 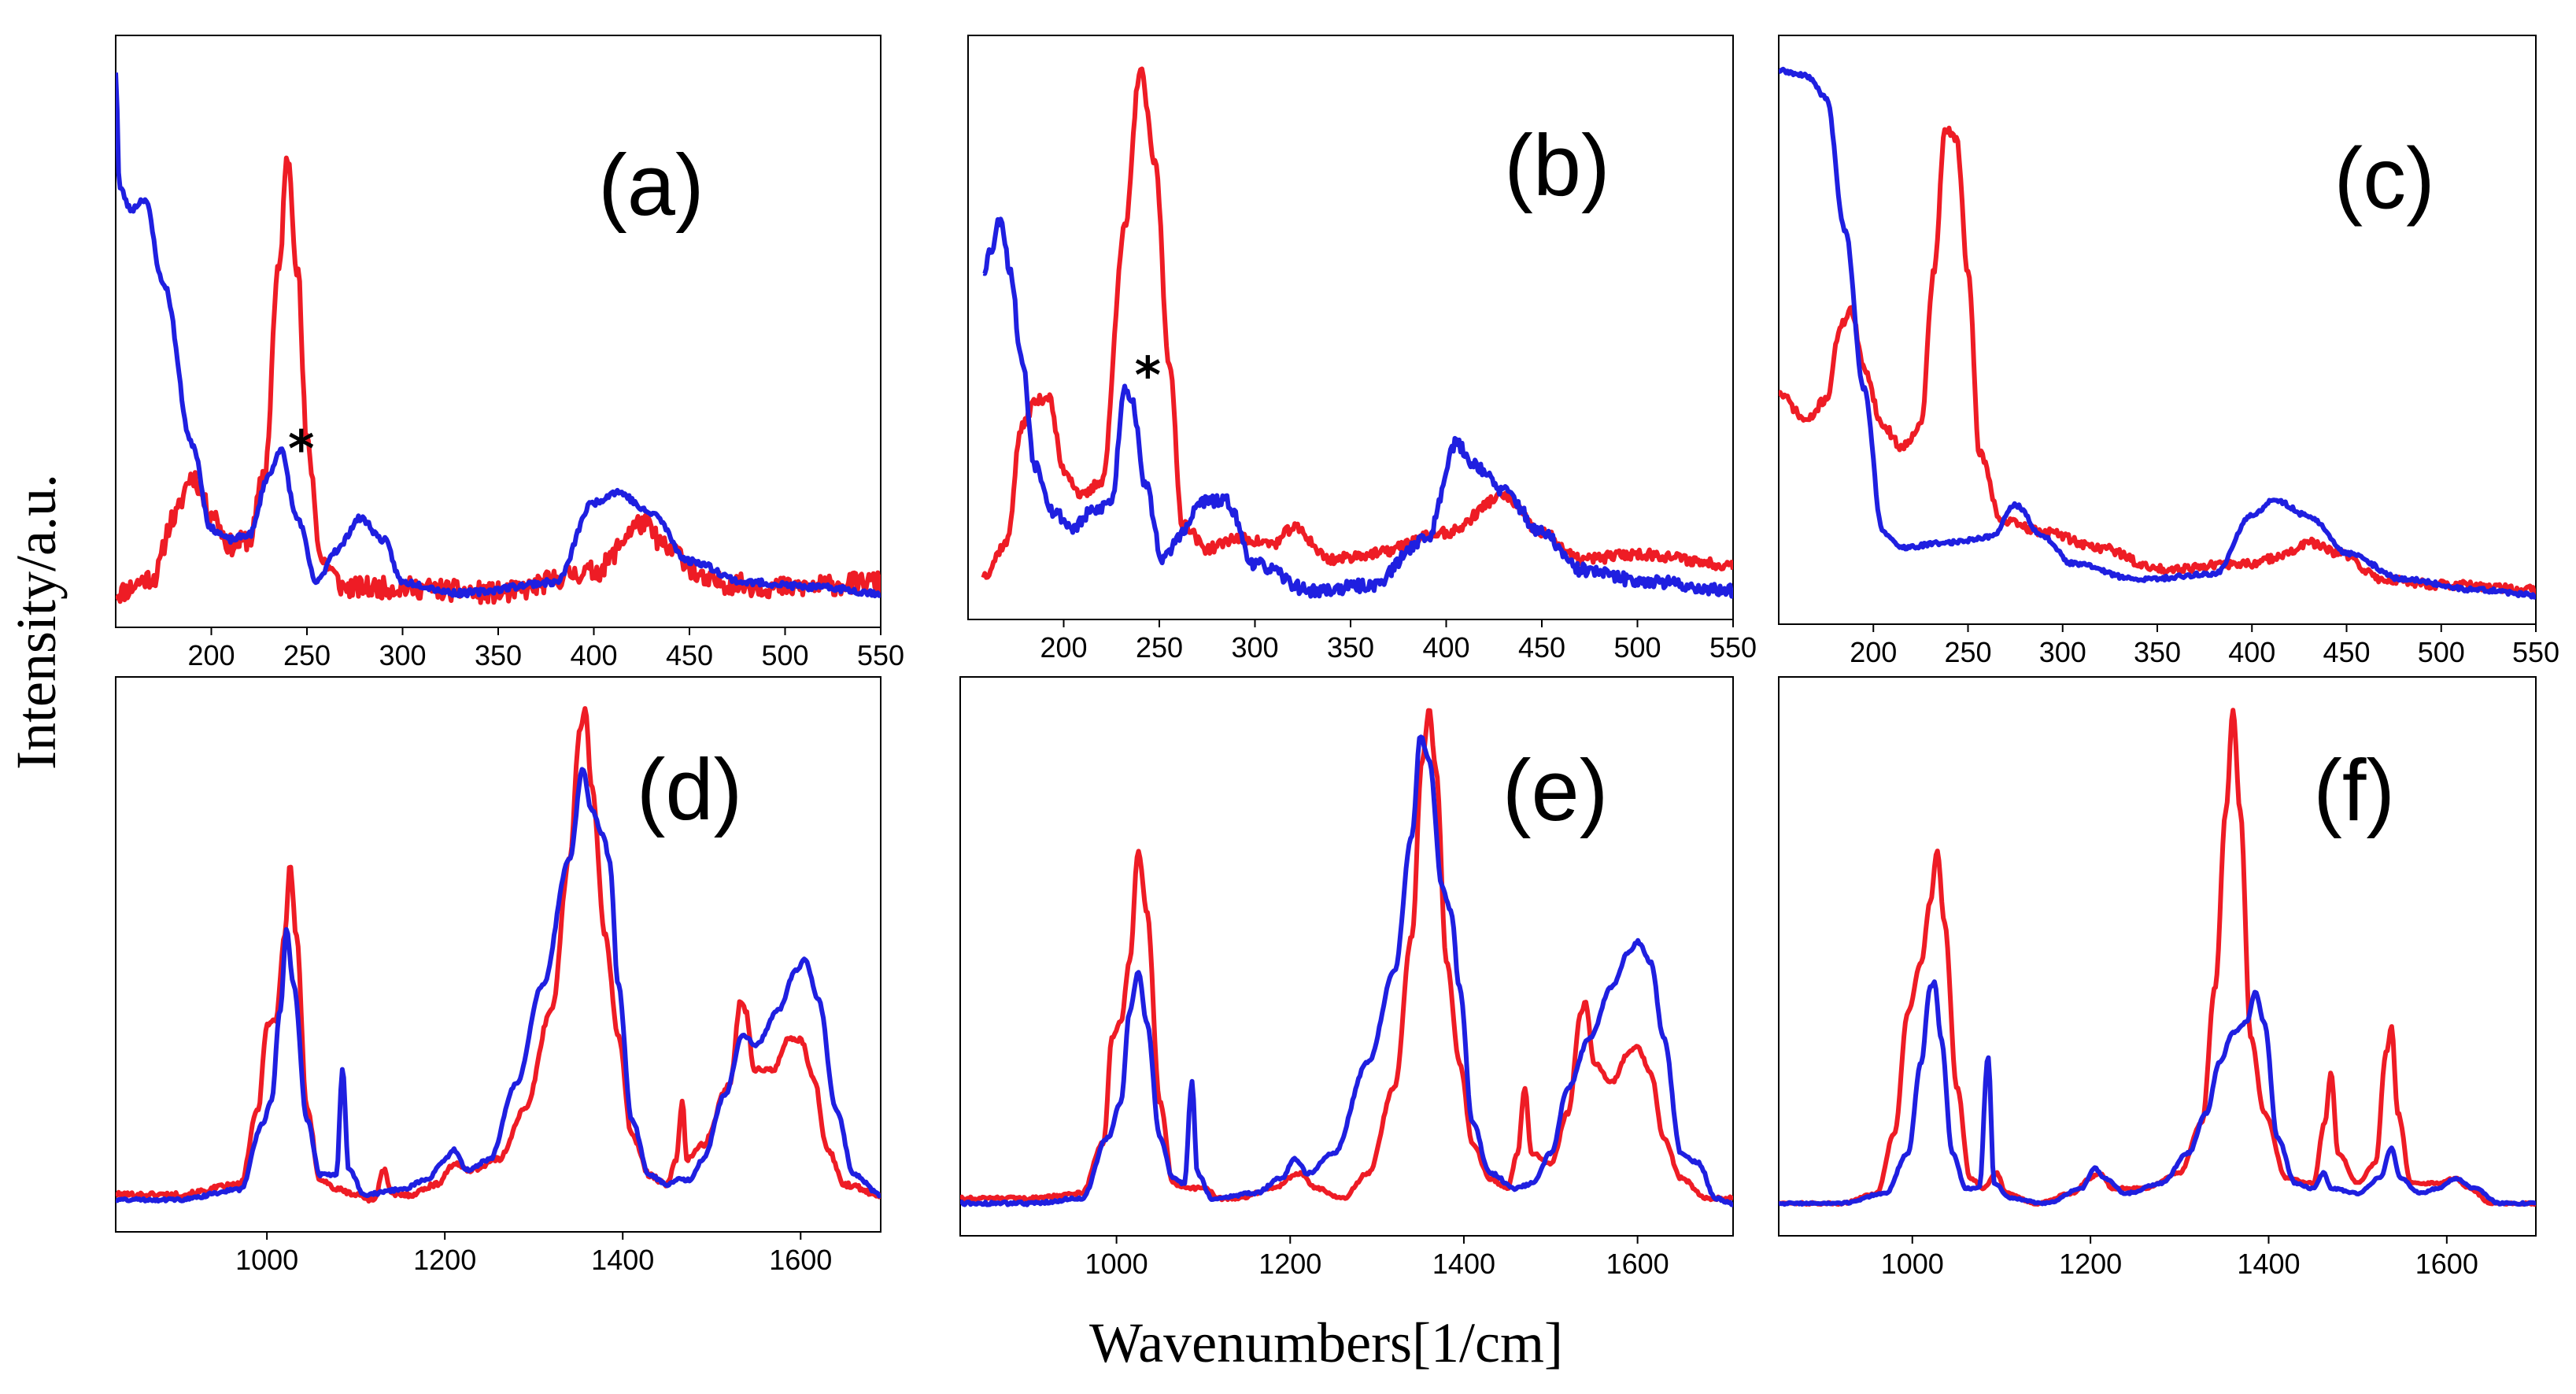 I want to click on x-tick-label-c: 300, so click(x=2062, y=652).